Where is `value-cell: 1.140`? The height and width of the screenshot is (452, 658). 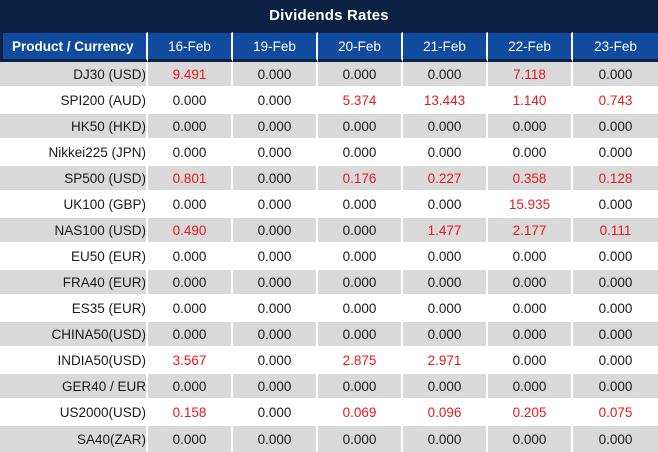 value-cell: 1.140 is located at coordinates (530, 101).